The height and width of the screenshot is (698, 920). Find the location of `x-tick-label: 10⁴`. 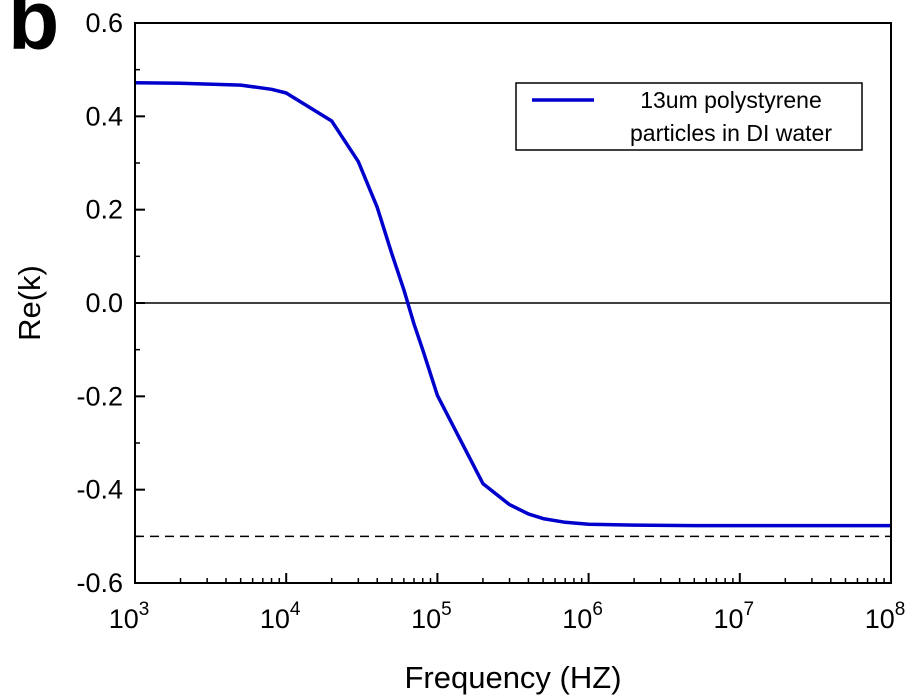

x-tick-label: 10⁴ is located at coordinates (280, 616).